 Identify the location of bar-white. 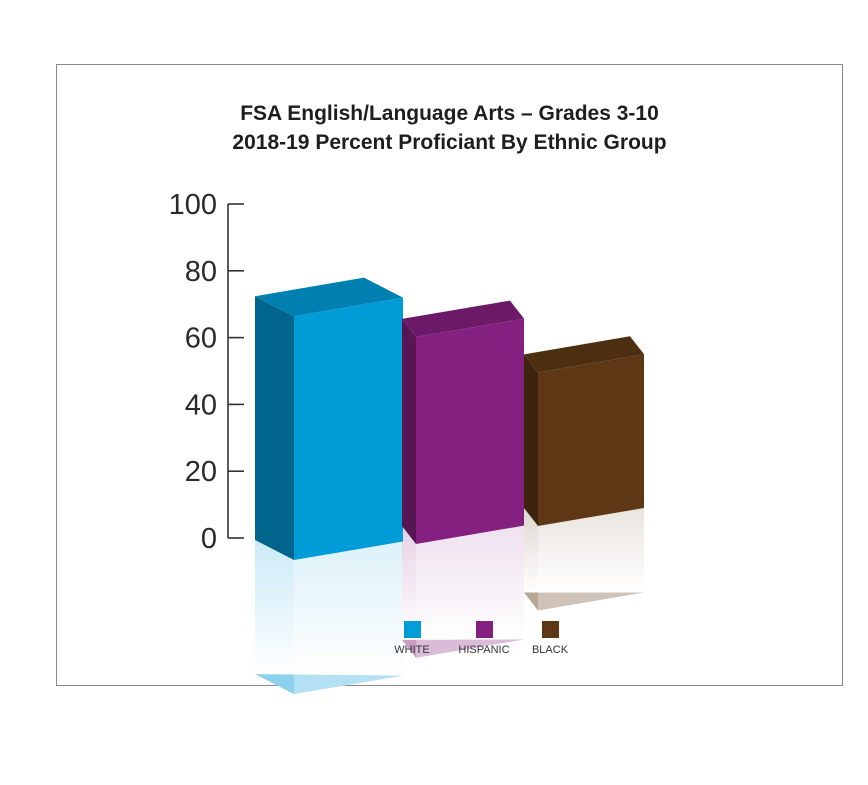
(329, 418).